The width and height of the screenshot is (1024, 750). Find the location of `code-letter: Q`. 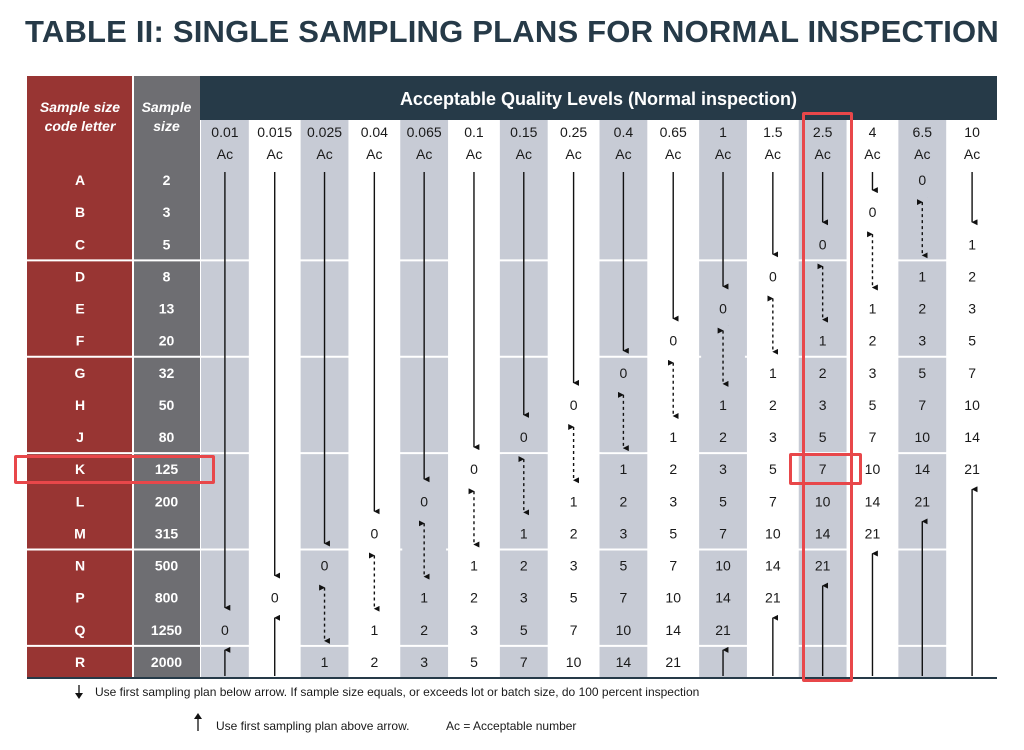

code-letter: Q is located at coordinates (80, 630).